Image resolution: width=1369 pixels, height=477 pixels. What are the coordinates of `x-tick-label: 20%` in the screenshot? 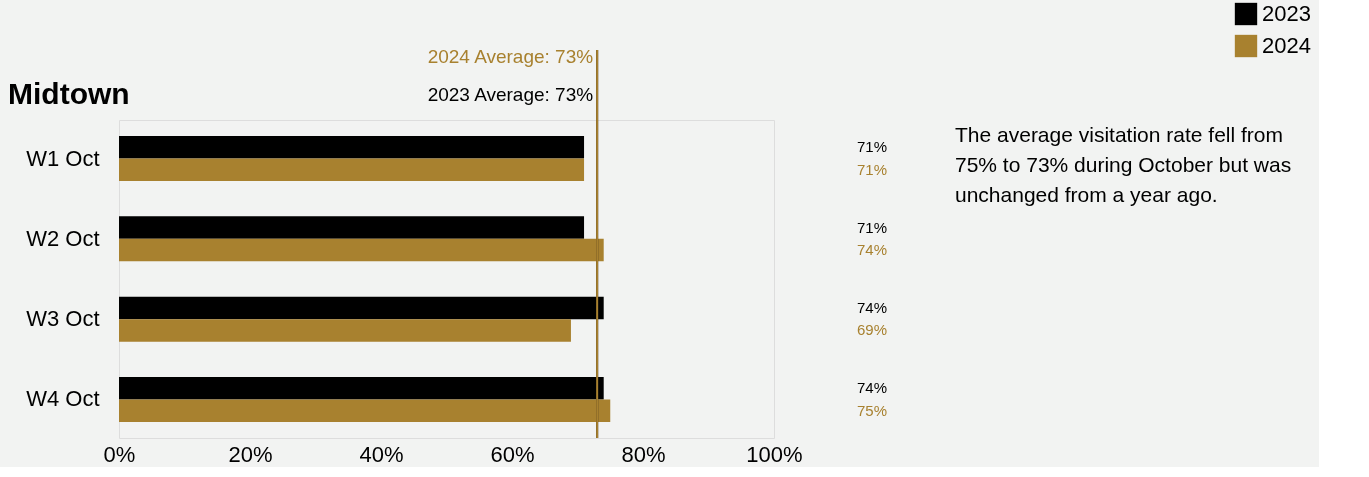 It's located at (250, 454).